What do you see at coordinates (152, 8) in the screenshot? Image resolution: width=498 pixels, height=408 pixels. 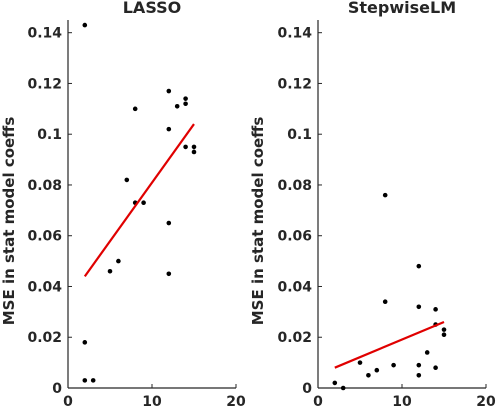 I see `chart-title: LASSO` at bounding box center [152, 8].